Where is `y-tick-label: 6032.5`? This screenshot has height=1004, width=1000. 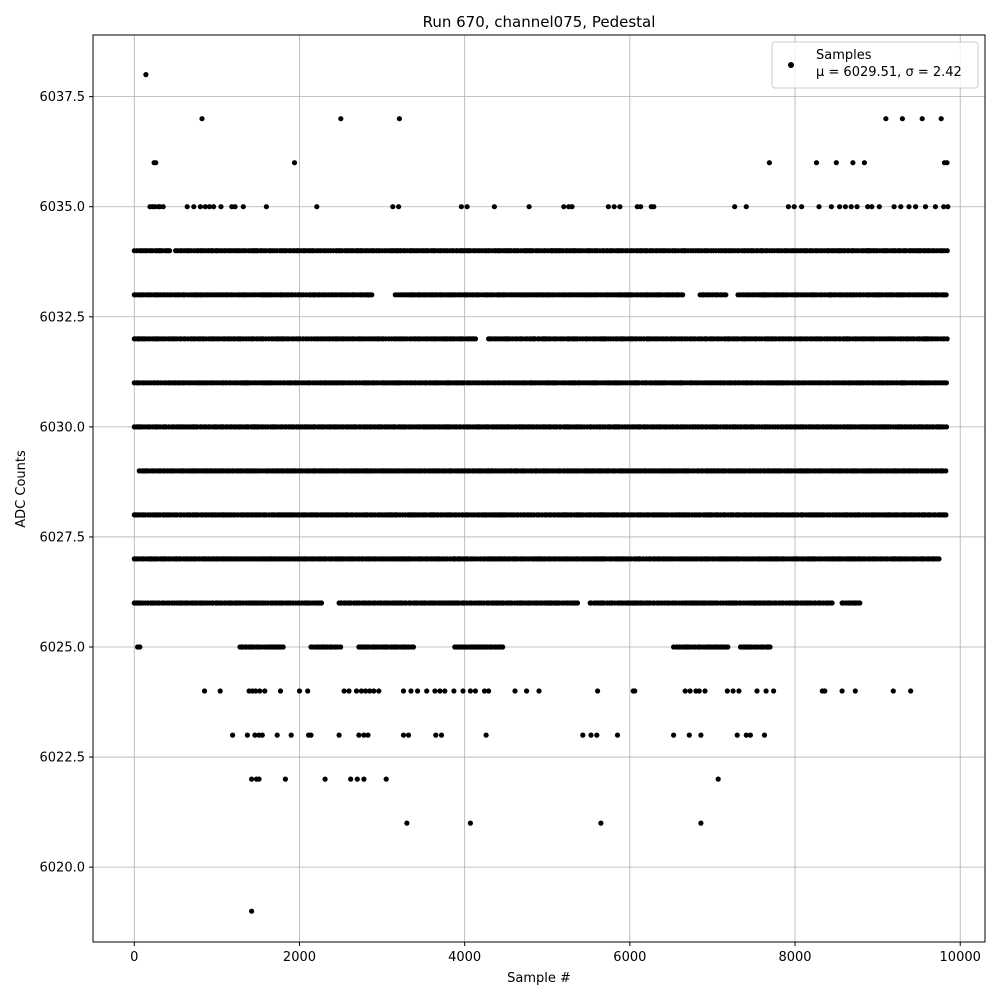 y-tick-label: 6032.5 is located at coordinates (63, 317).